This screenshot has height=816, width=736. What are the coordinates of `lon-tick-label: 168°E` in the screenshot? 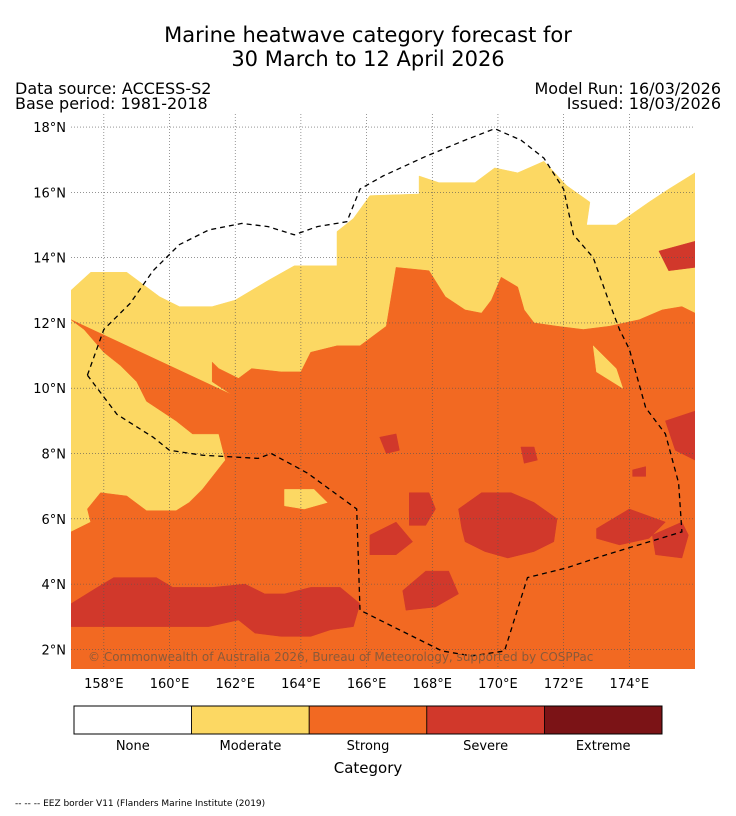 It's located at (432, 684).